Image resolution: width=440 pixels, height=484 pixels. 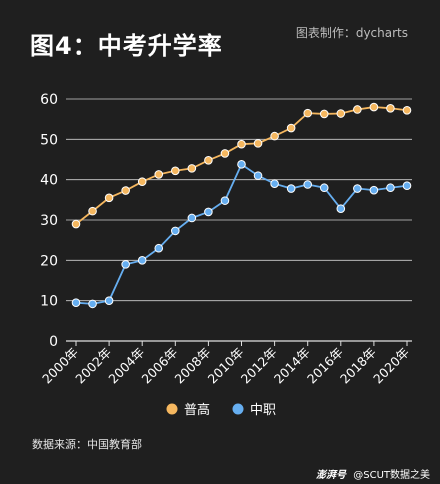 I want to click on y-tick-label: 60, so click(x=49, y=100).